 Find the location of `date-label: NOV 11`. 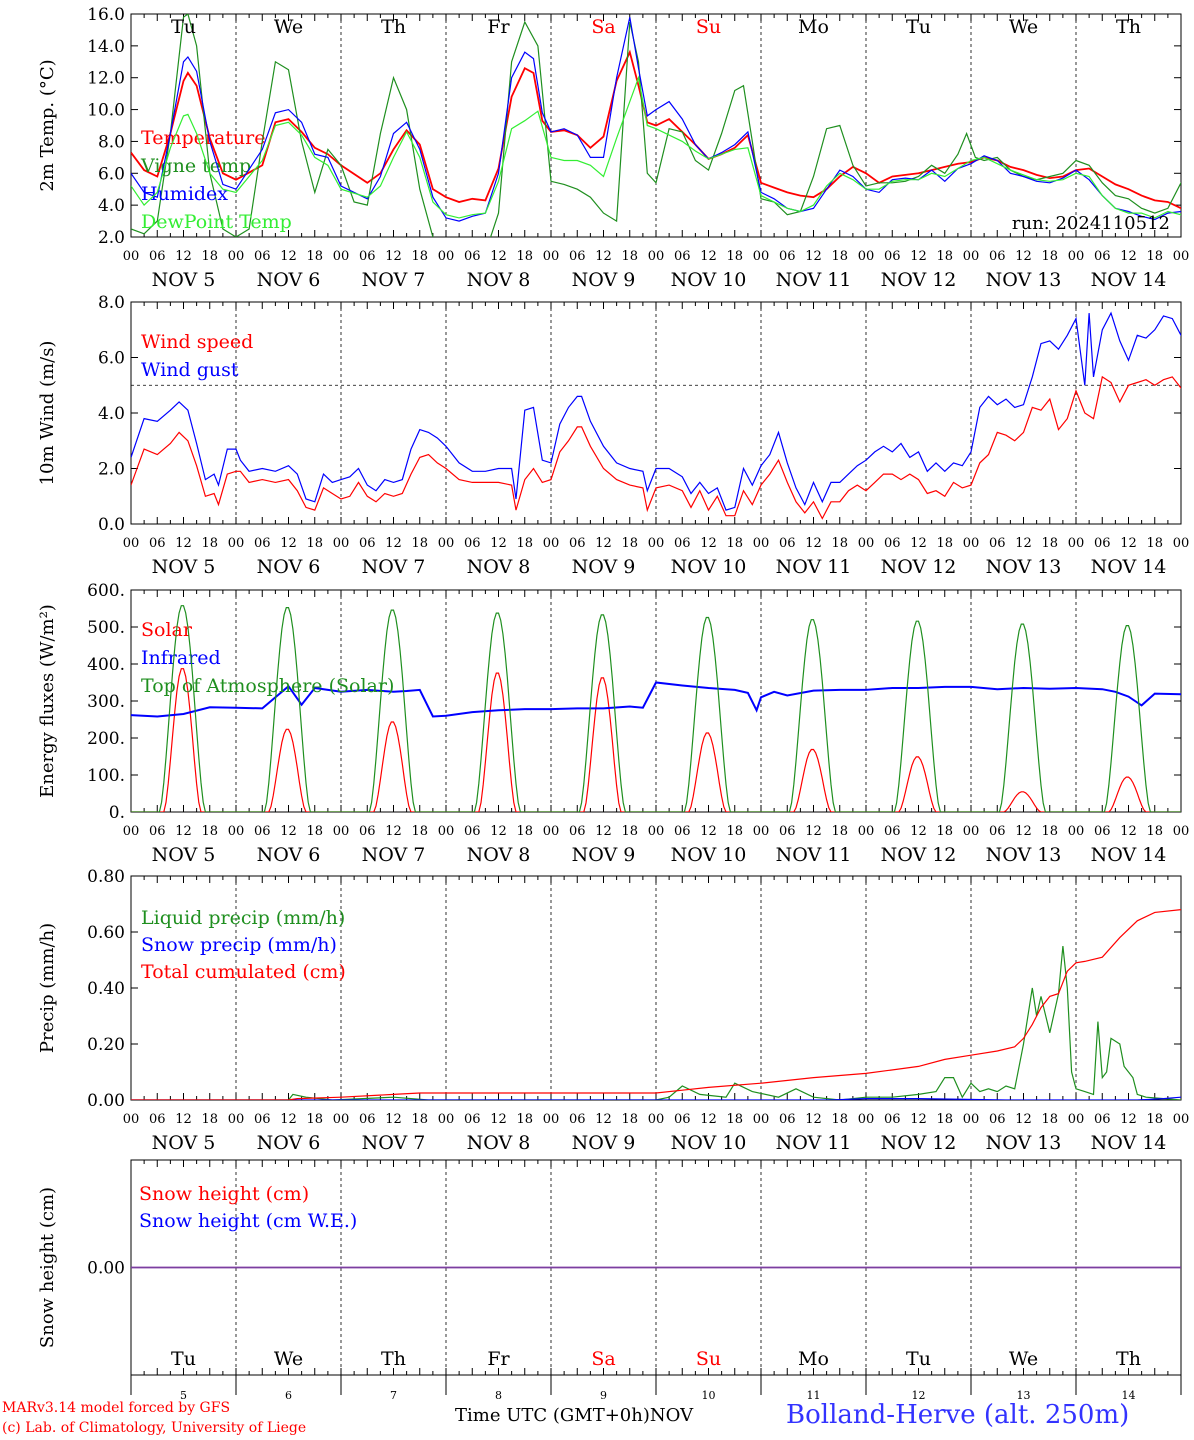

date-label: NOV 11 is located at coordinates (814, 1143).